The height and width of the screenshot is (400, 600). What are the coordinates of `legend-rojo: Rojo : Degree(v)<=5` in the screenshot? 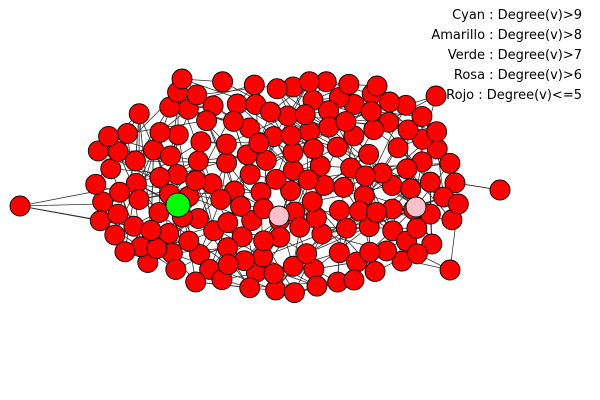 It's located at (514, 95).